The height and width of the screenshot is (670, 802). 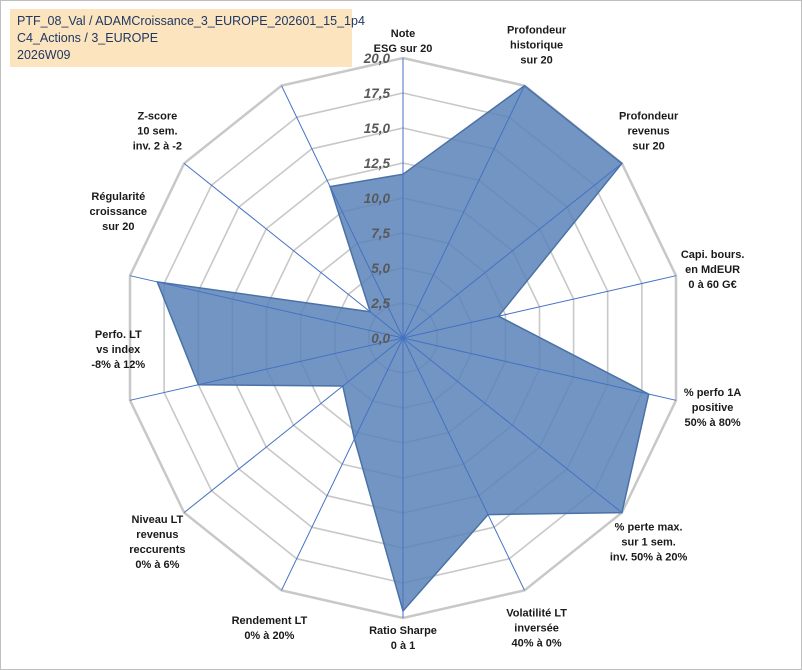 What do you see at coordinates (270, 628) in the screenshot?
I see `axis-label-8: Rendement LT 0% à 20%` at bounding box center [270, 628].